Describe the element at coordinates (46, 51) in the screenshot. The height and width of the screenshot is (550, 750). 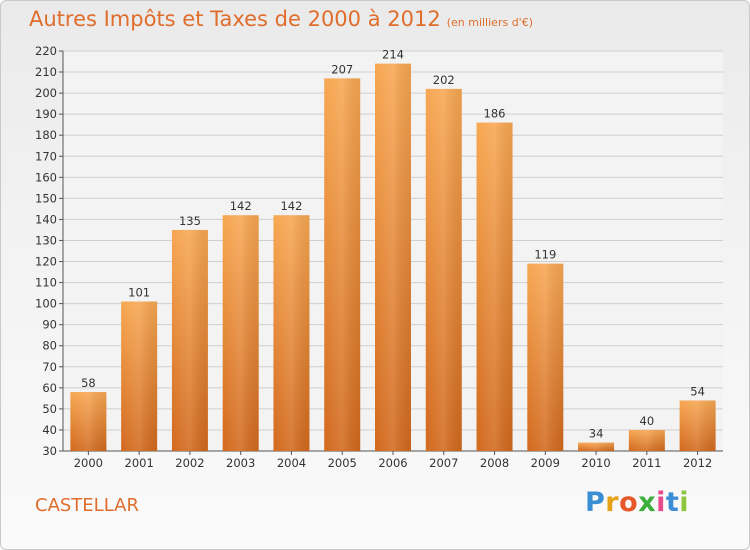
I see `y-tick-label: 220` at that location.